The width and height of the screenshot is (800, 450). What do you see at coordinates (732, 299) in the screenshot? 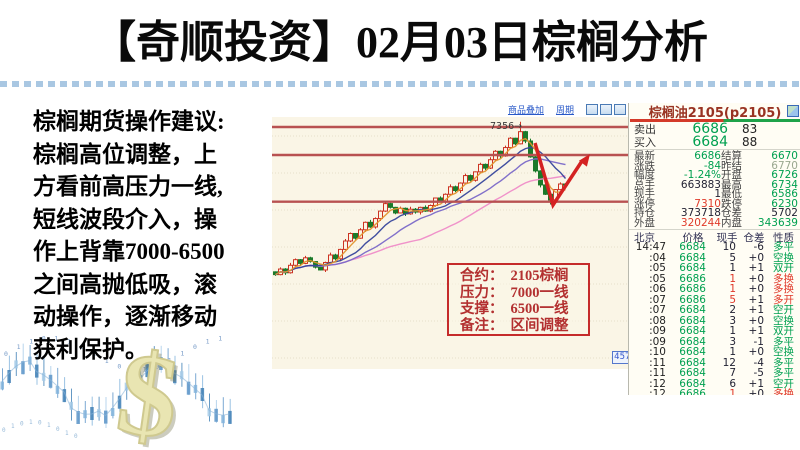
I see `tick-vol: 5` at bounding box center [732, 299].